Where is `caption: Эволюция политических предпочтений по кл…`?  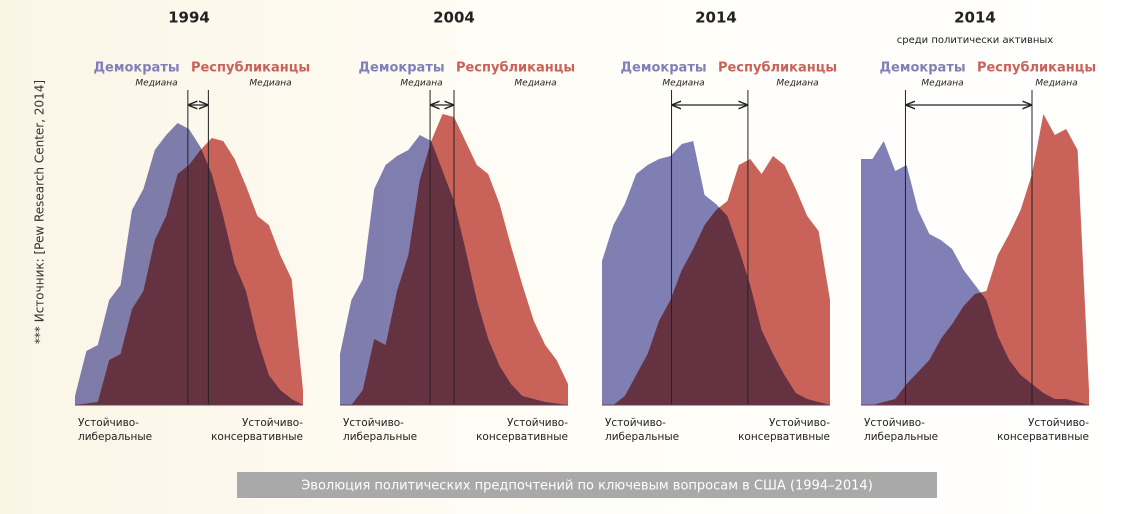 caption: Эволюция политических предпочтений по кл… is located at coordinates (587, 486).